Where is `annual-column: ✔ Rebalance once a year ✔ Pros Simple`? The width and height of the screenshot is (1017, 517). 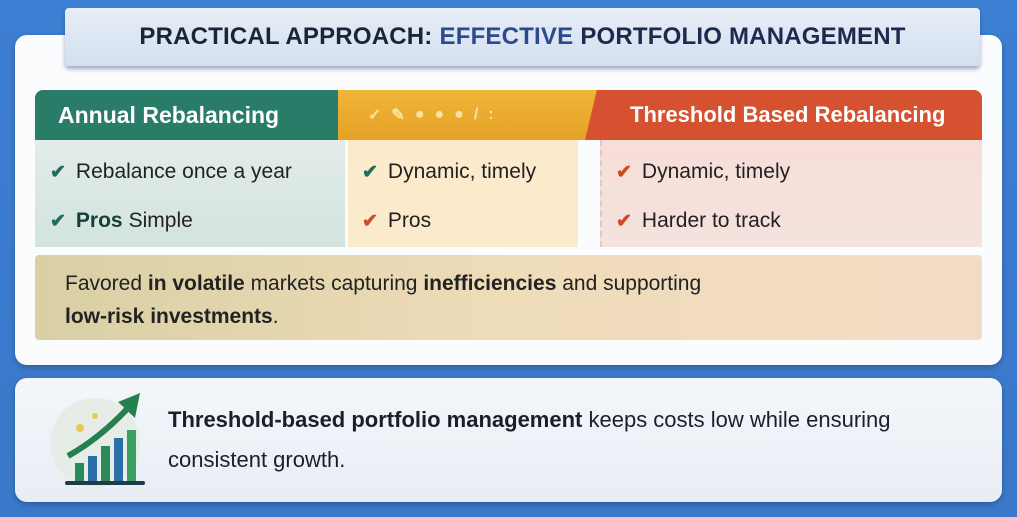 annual-column: ✔ Rebalance once a year ✔ Pros Simple is located at coordinates (190, 193).